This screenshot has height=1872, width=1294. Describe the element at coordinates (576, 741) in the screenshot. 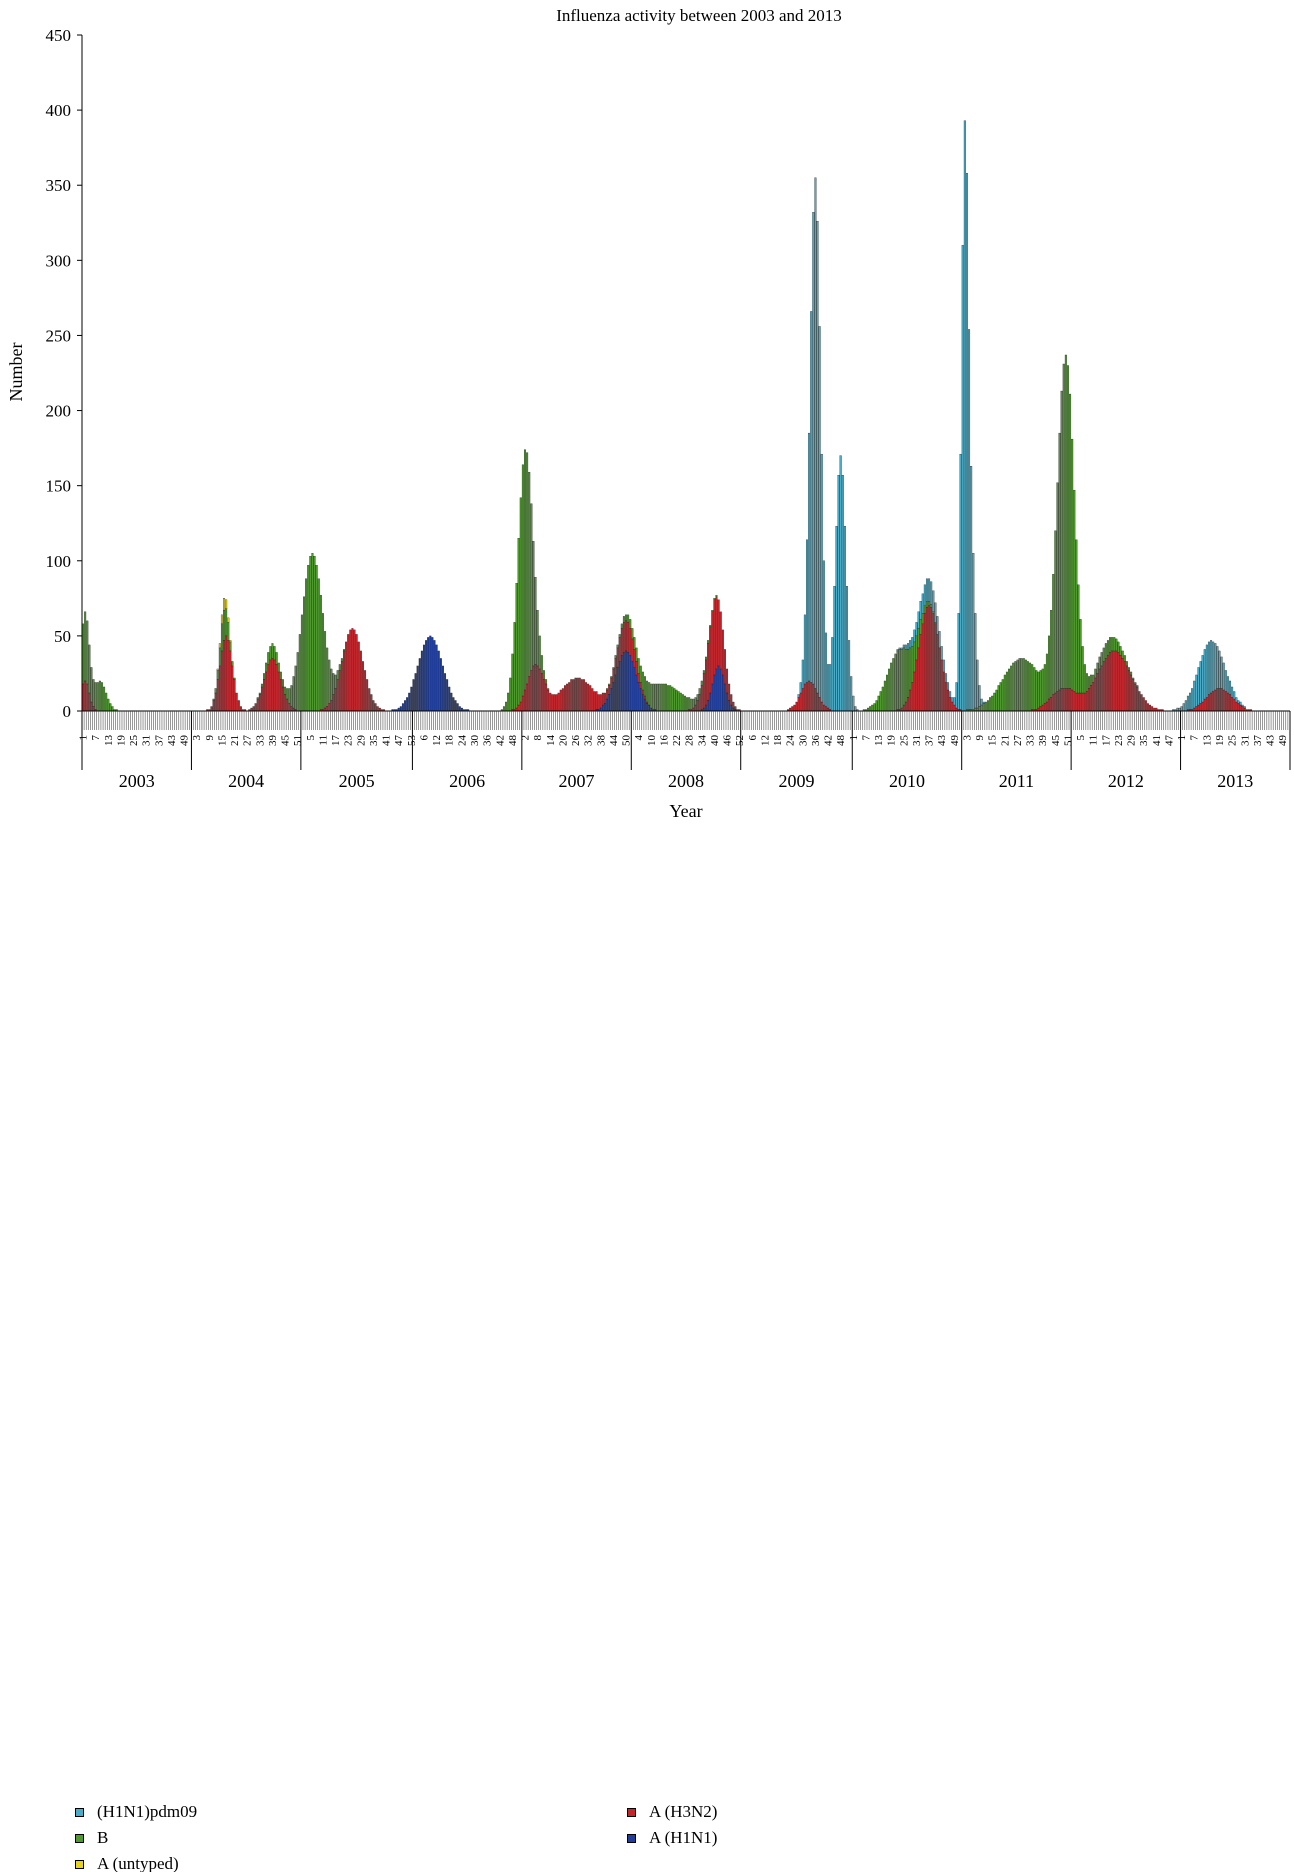

I see `week-label-2007-26: 26` at that location.